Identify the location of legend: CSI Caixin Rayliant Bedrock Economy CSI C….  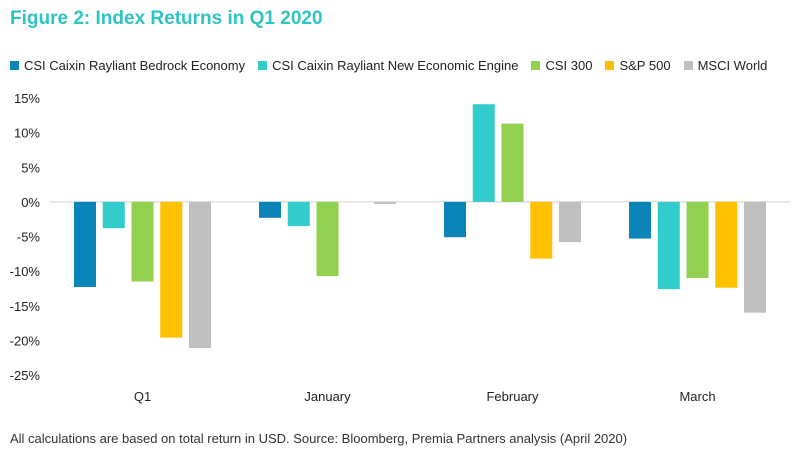
(388, 65).